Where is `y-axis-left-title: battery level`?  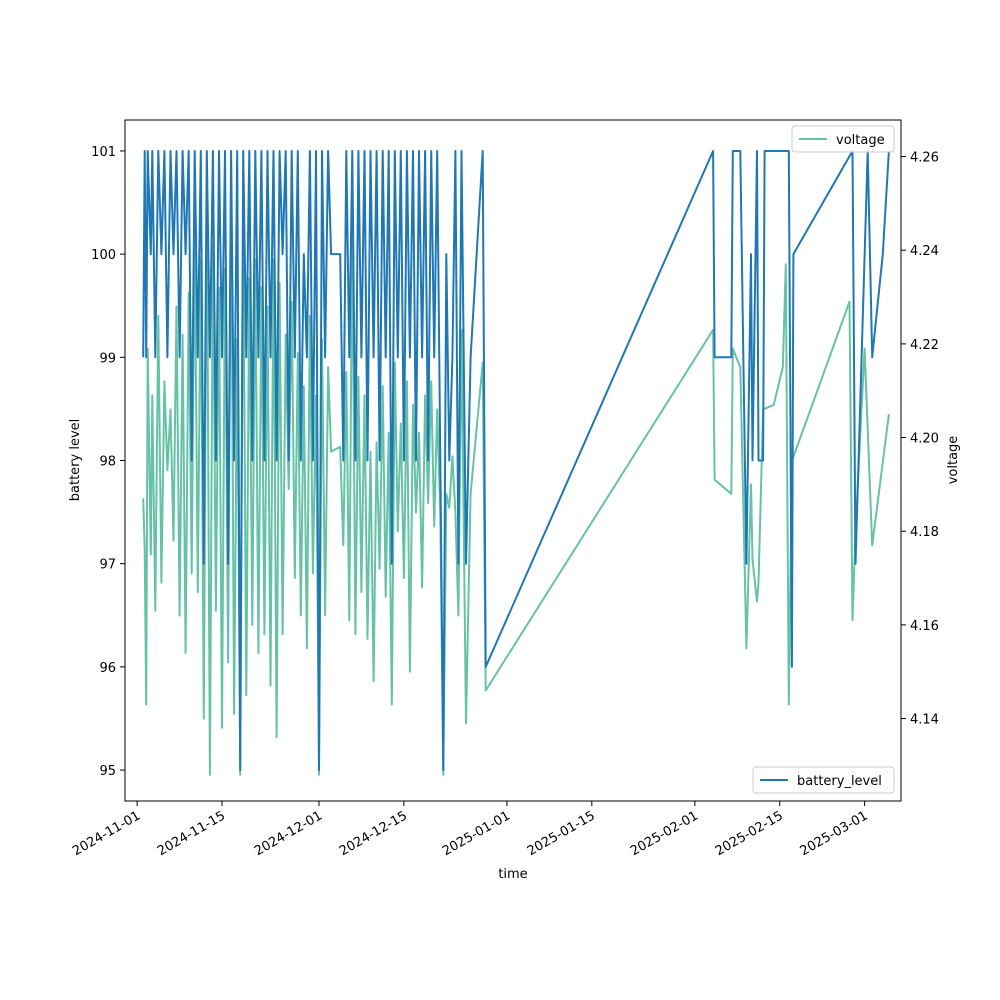
y-axis-left-title: battery level is located at coordinates (75, 460).